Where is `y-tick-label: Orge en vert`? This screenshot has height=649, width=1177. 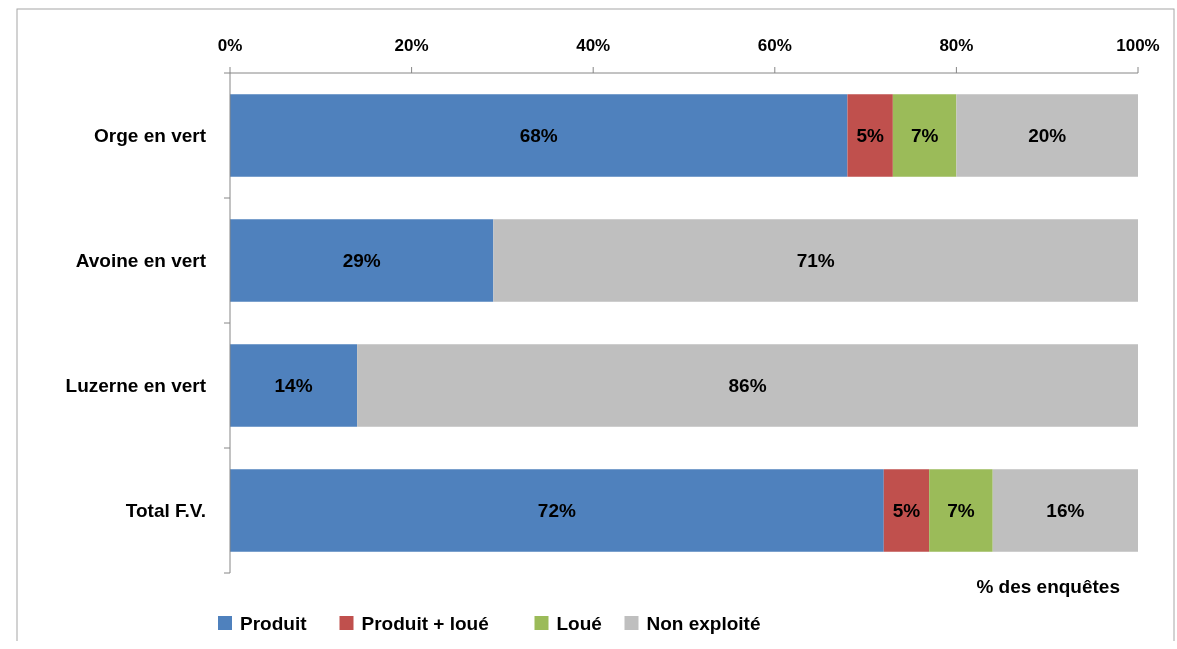 y-tick-label: Orge en vert is located at coordinates (150, 136).